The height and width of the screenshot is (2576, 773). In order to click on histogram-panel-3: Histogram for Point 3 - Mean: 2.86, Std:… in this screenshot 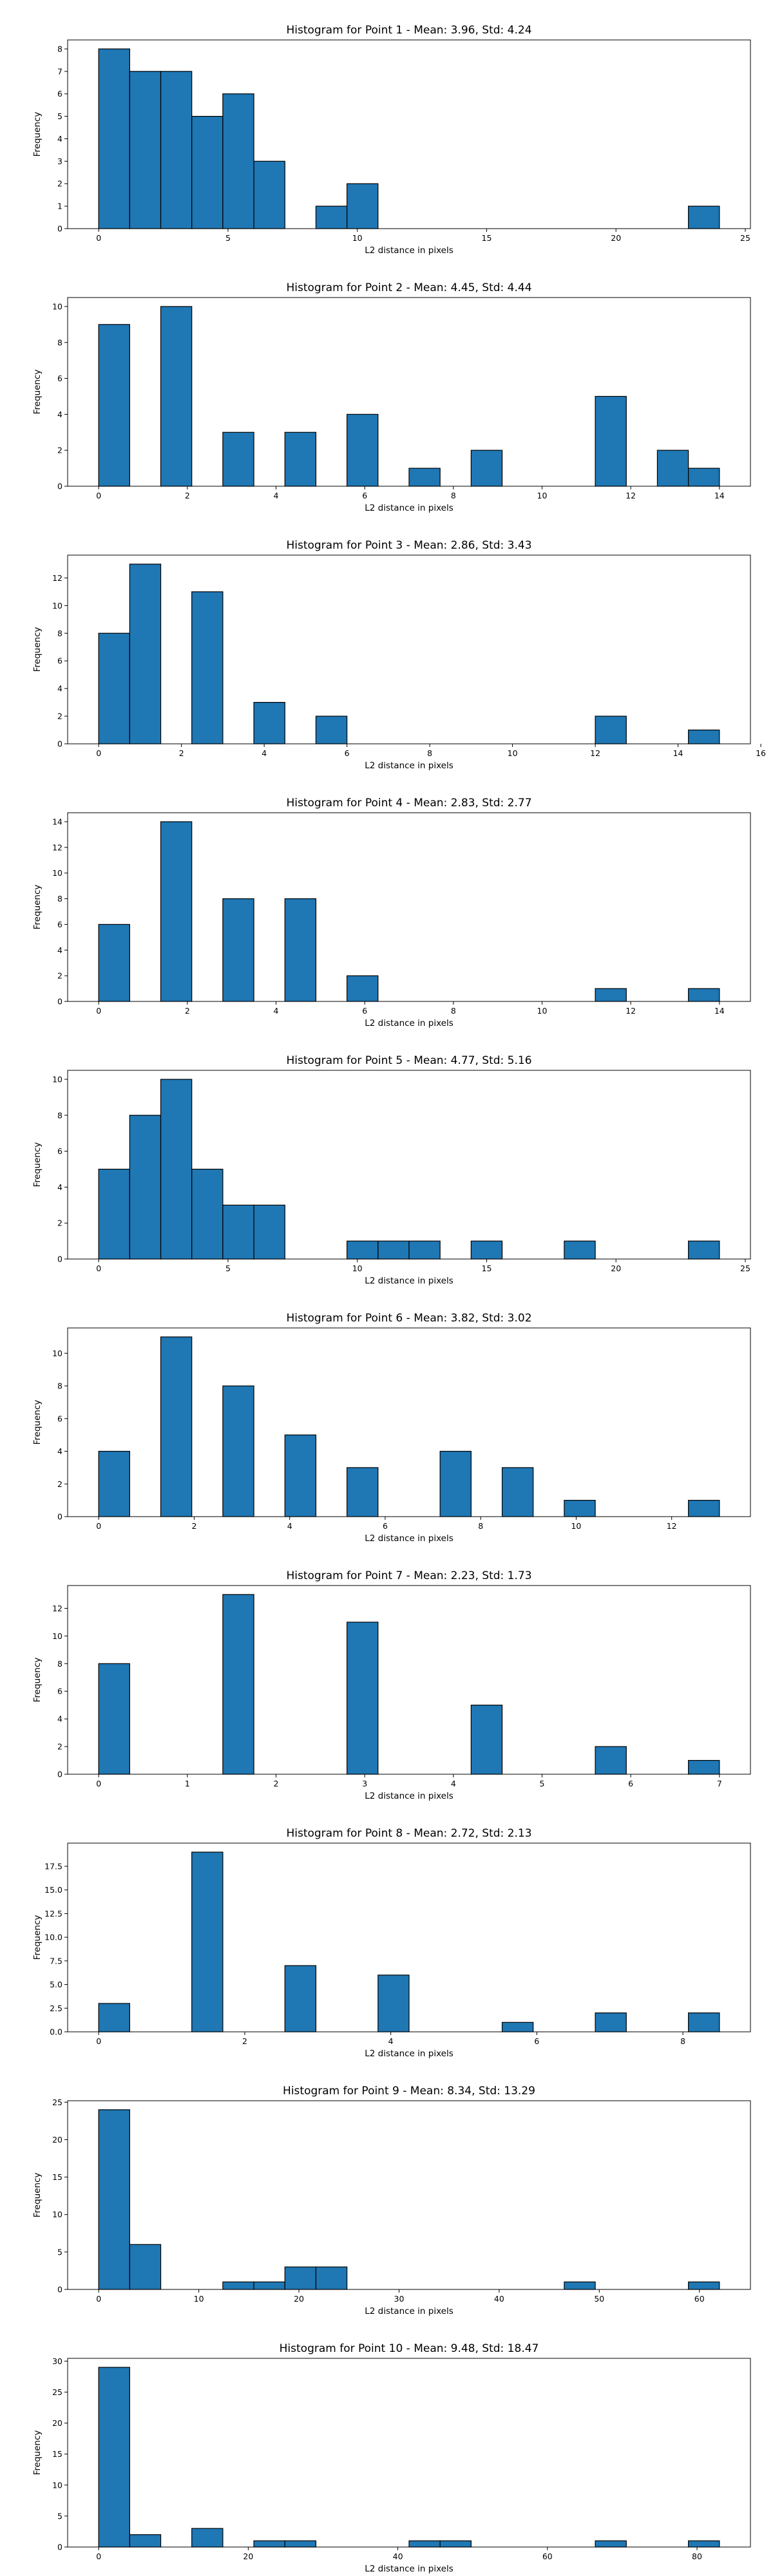, I will do `click(399, 655)`.